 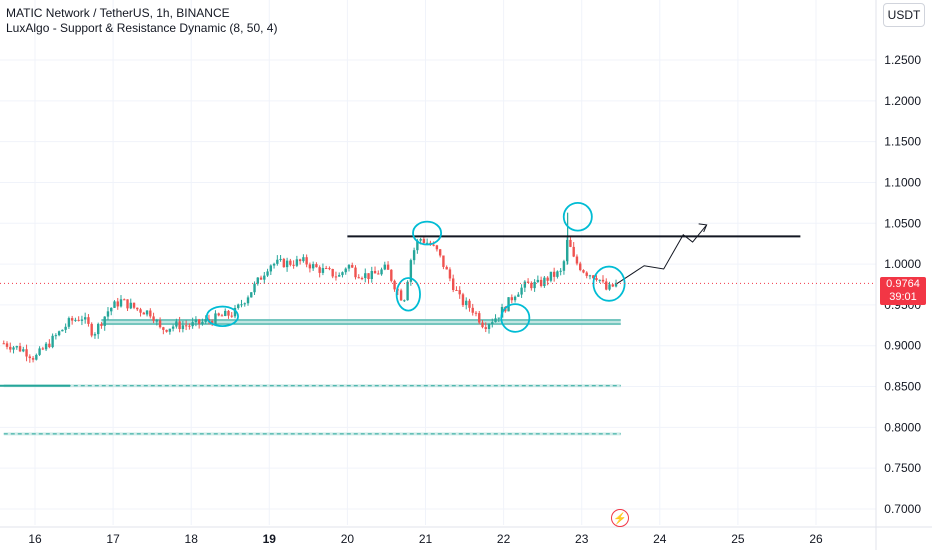 What do you see at coordinates (902, 509) in the screenshot?
I see `price-tick-label: 0.7000` at bounding box center [902, 509].